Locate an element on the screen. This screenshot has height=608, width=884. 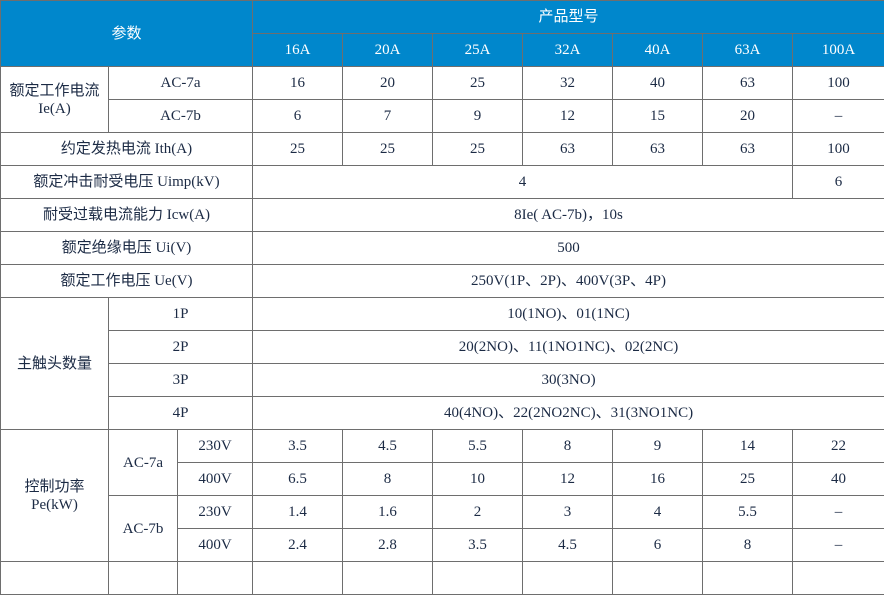
row-label-rated-operational-current: 额定工作电流 Ie(A) is located at coordinates (54, 99).